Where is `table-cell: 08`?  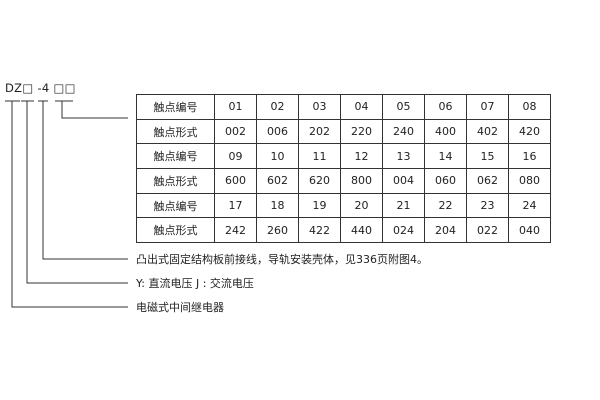 table-cell: 08 is located at coordinates (529, 107).